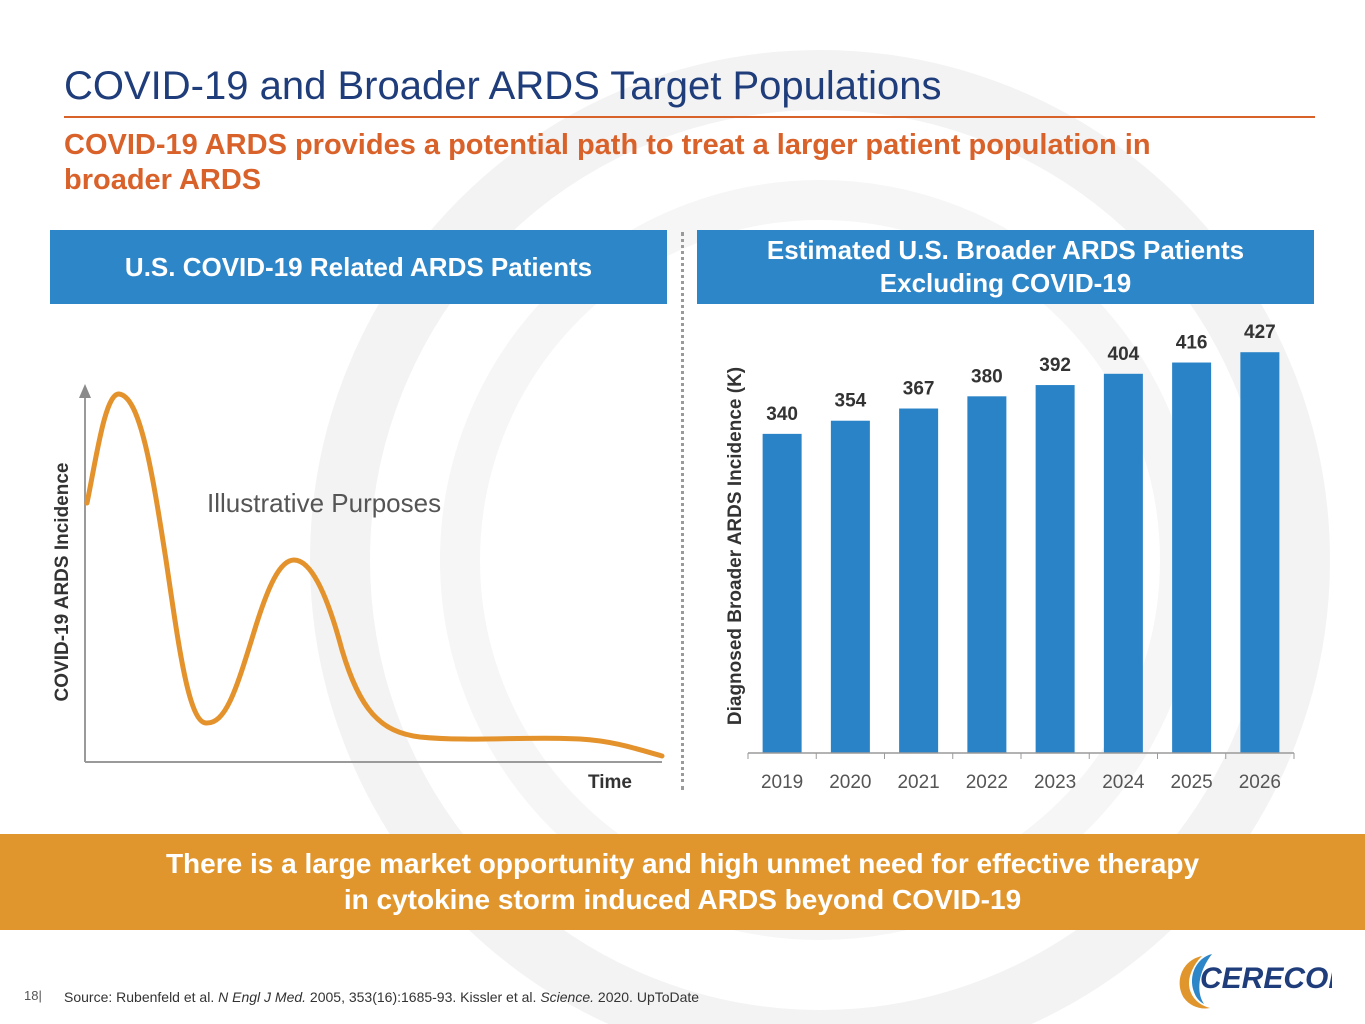  Describe the element at coordinates (1192, 343) in the screenshot. I see `bar-value-label-2025: 416` at that location.